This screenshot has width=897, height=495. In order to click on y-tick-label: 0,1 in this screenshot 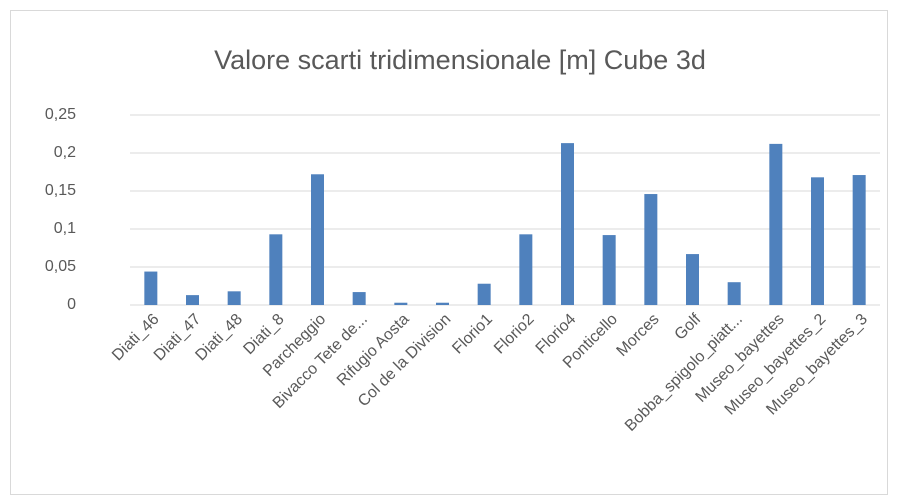, I will do `click(65, 228)`.